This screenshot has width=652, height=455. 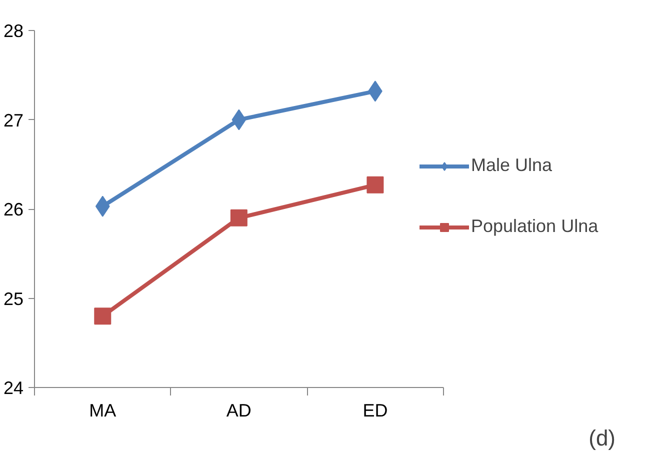 What do you see at coordinates (13, 31) in the screenshot?
I see `y-tick-label: 28` at bounding box center [13, 31].